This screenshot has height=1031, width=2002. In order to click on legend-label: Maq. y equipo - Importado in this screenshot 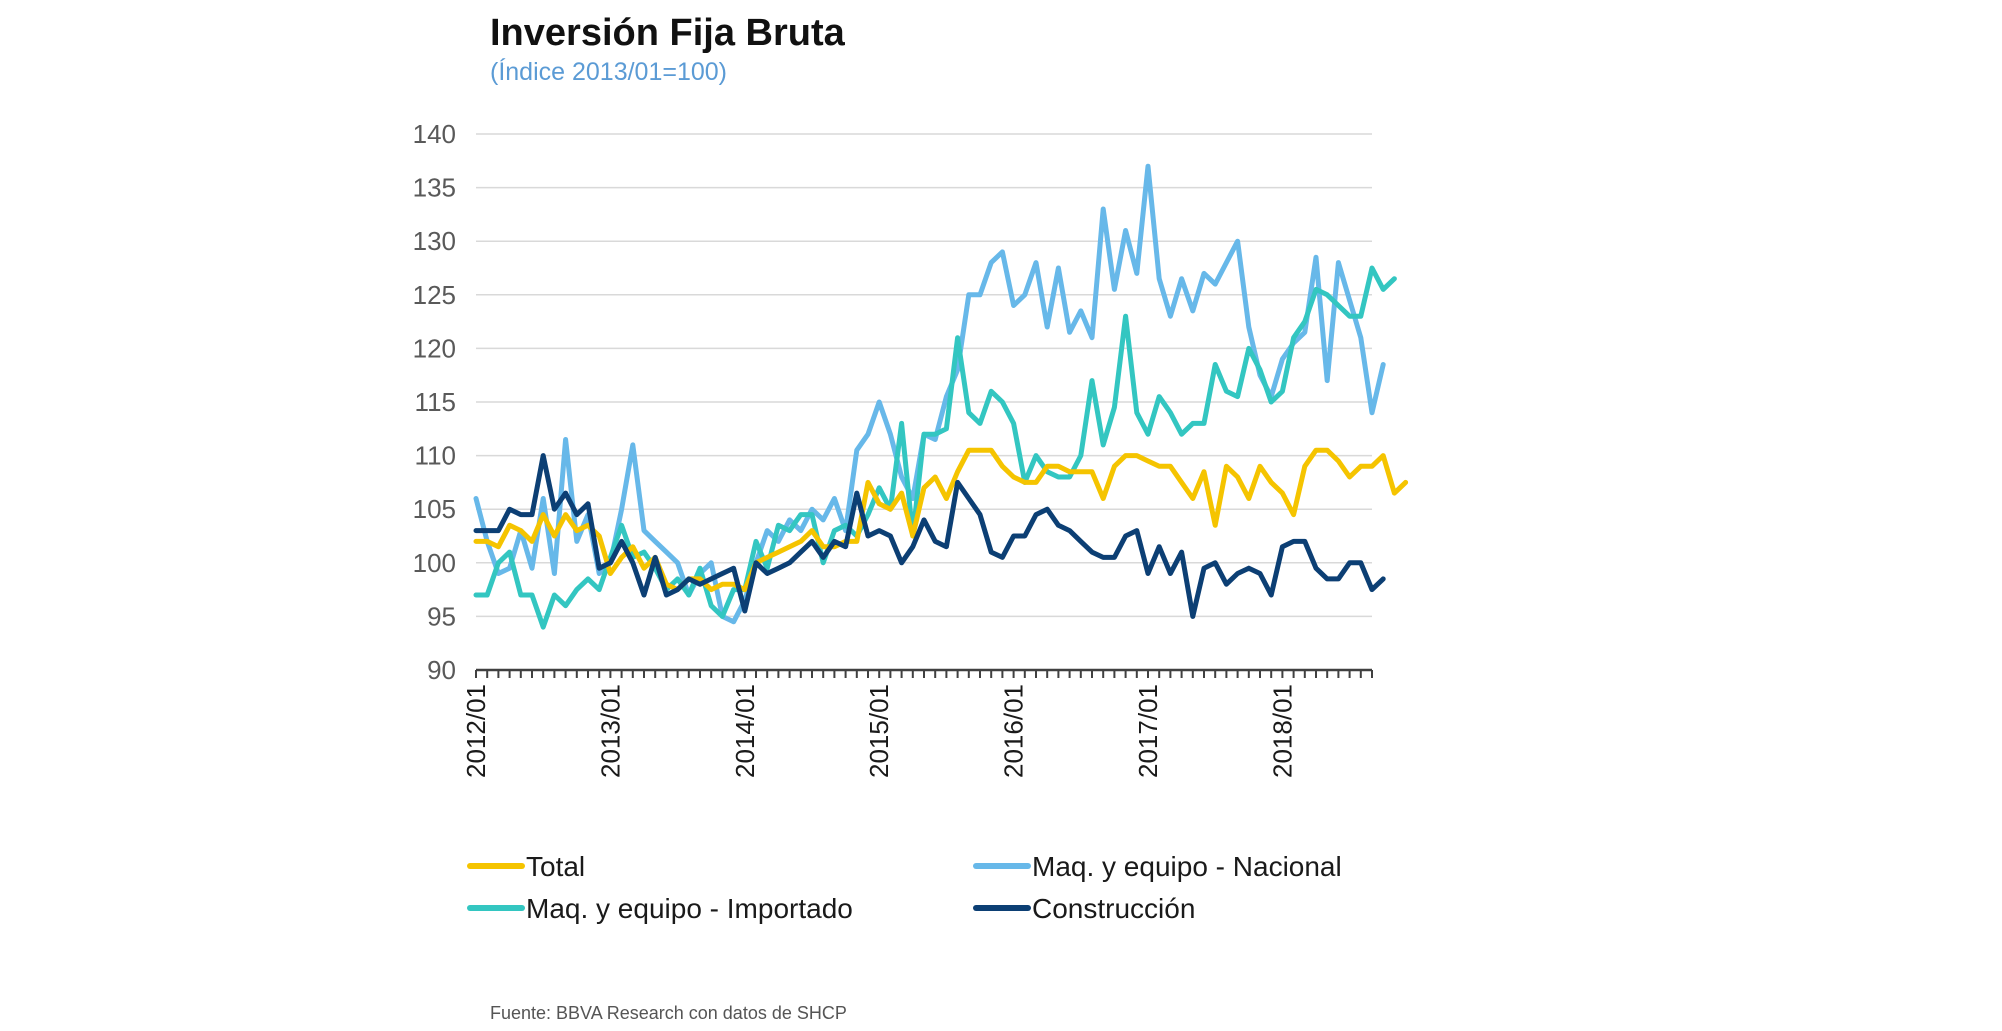, I will do `click(689, 908)`.